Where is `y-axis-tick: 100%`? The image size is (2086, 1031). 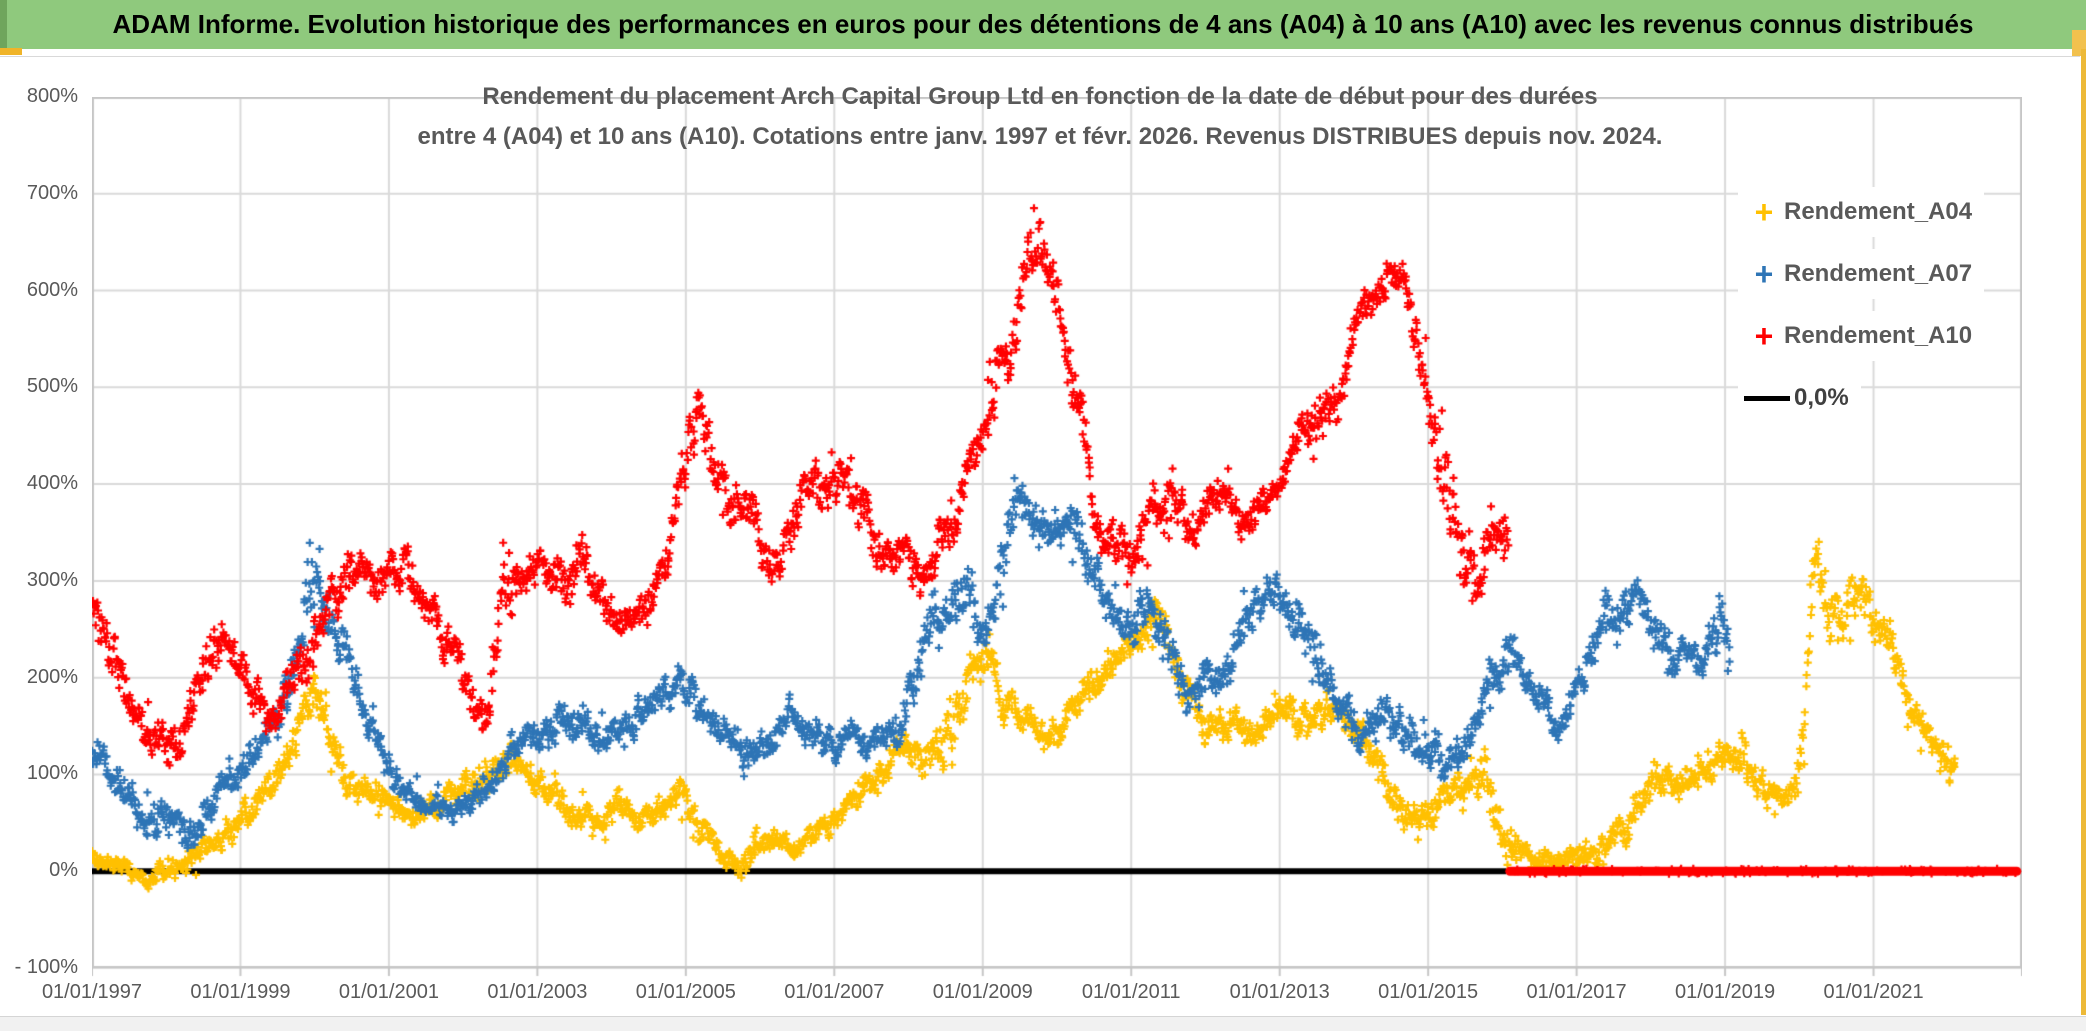
y-axis-tick: 100% is located at coordinates (52, 773).